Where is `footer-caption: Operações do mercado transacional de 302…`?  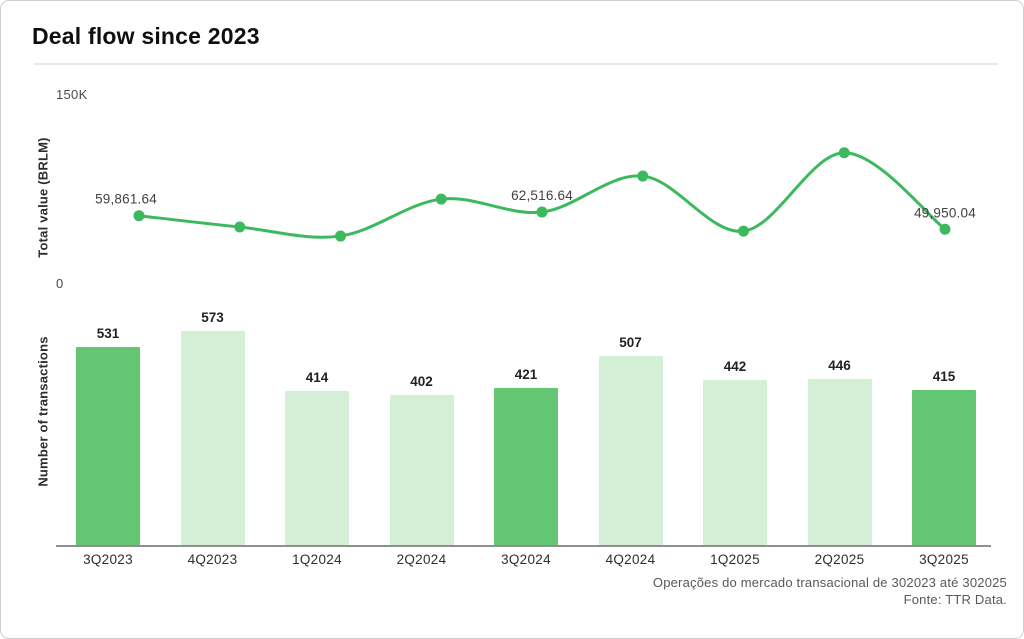 footer-caption: Operações do mercado transacional de 302… is located at coordinates (829, 582).